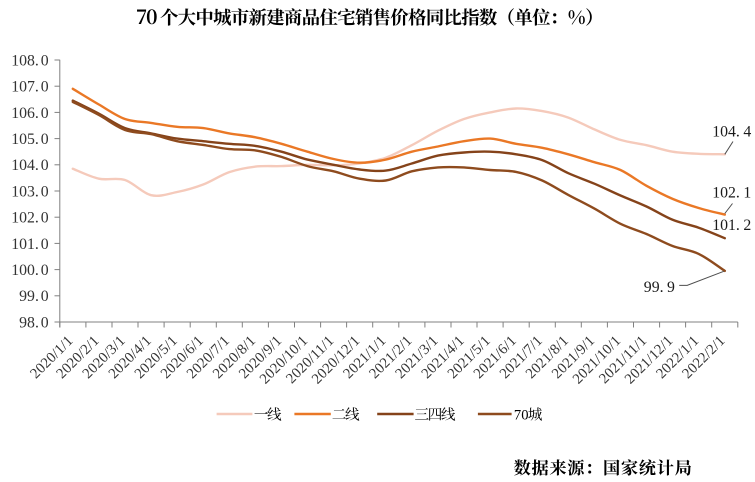 The height and width of the screenshot is (482, 755). What do you see at coordinates (731, 225) in the screenshot?
I see `svg-text:101.2: 101. 2` at bounding box center [731, 225].